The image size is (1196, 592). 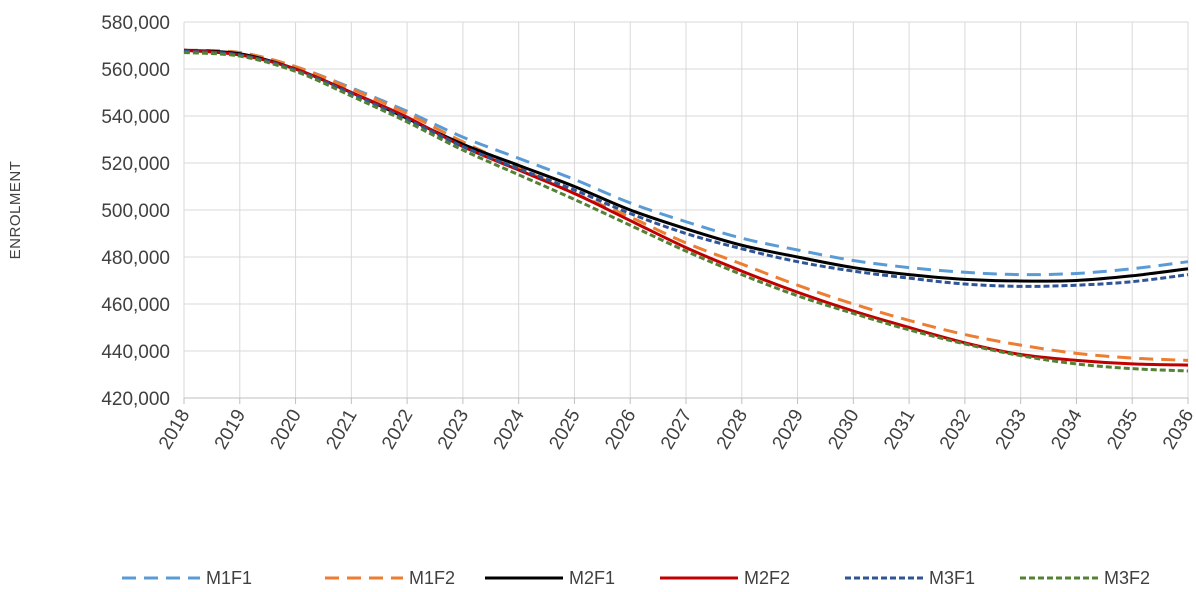 I want to click on x-tick-label: 2019, so click(x=230, y=429).